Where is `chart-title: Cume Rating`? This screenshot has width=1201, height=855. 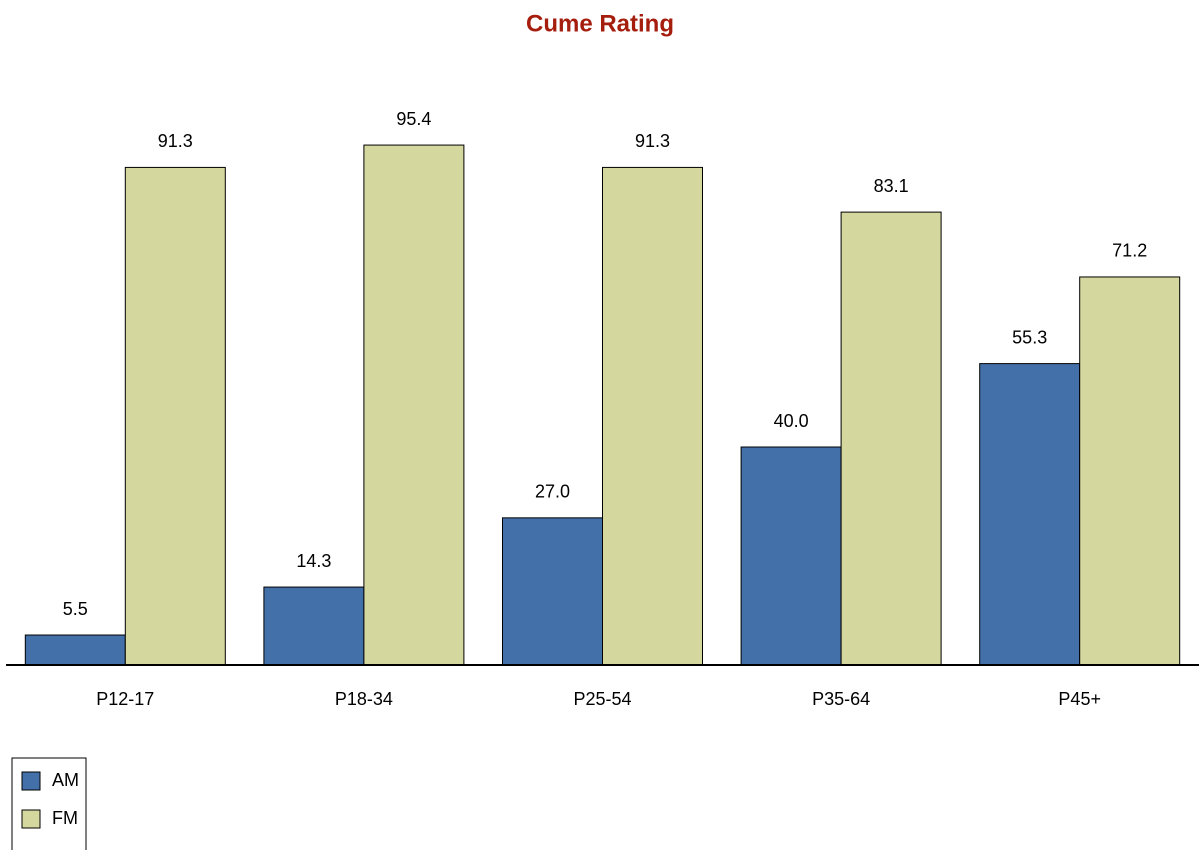
chart-title: Cume Rating is located at coordinates (600, 23).